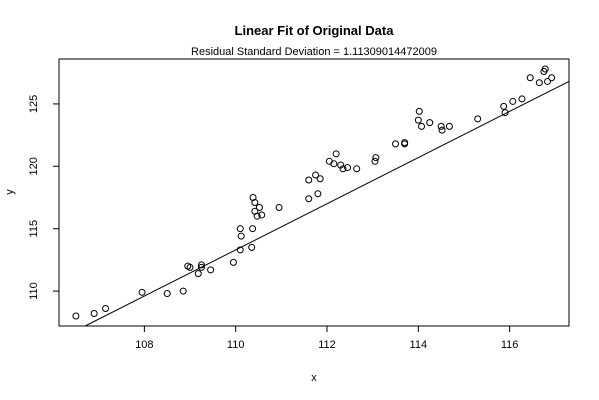 This screenshot has height=400, width=599. Describe the element at coordinates (34, 291) in the screenshot. I see `y-tick-label: 110` at that location.